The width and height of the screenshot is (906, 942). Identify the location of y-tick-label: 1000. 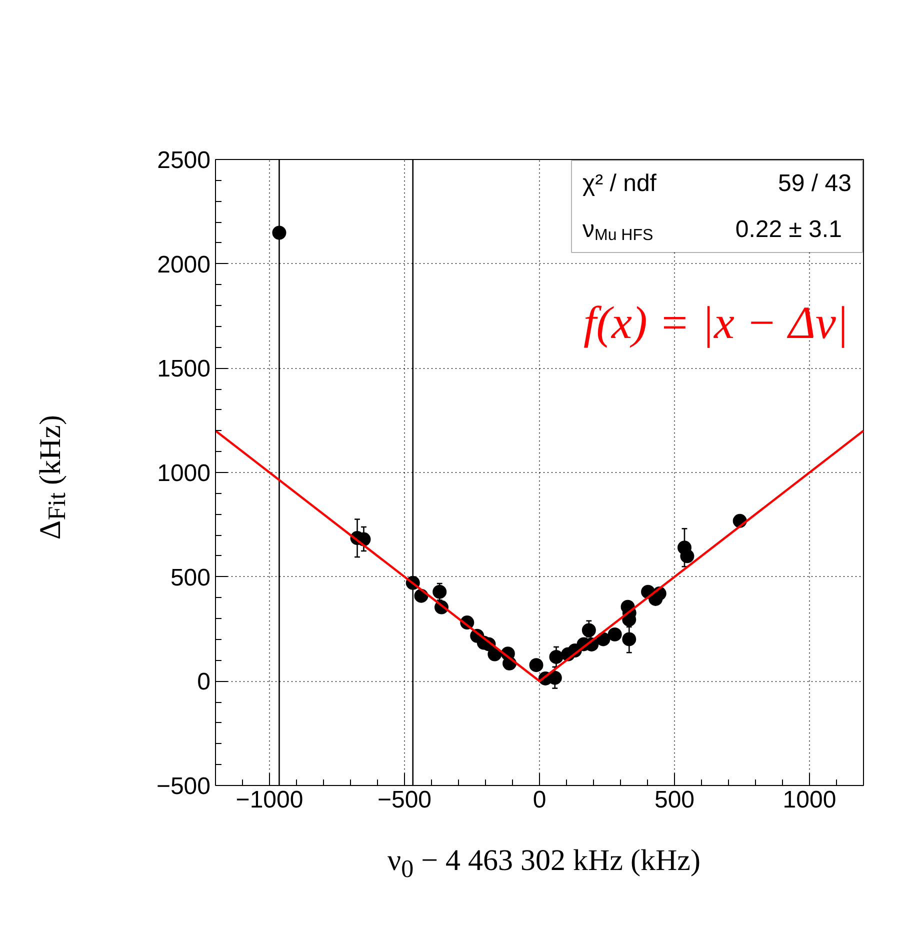
(183, 473).